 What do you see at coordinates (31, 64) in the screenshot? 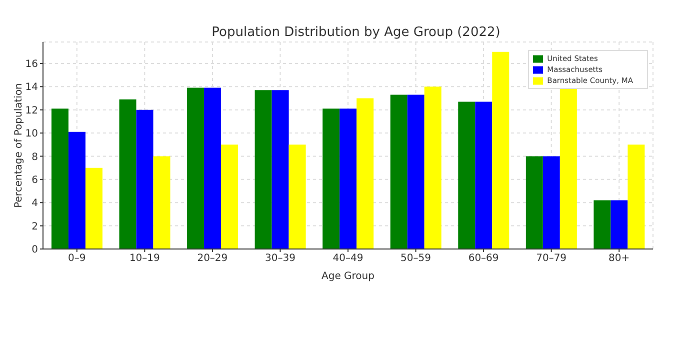
I see `y-tick-label: 16` at bounding box center [31, 64].